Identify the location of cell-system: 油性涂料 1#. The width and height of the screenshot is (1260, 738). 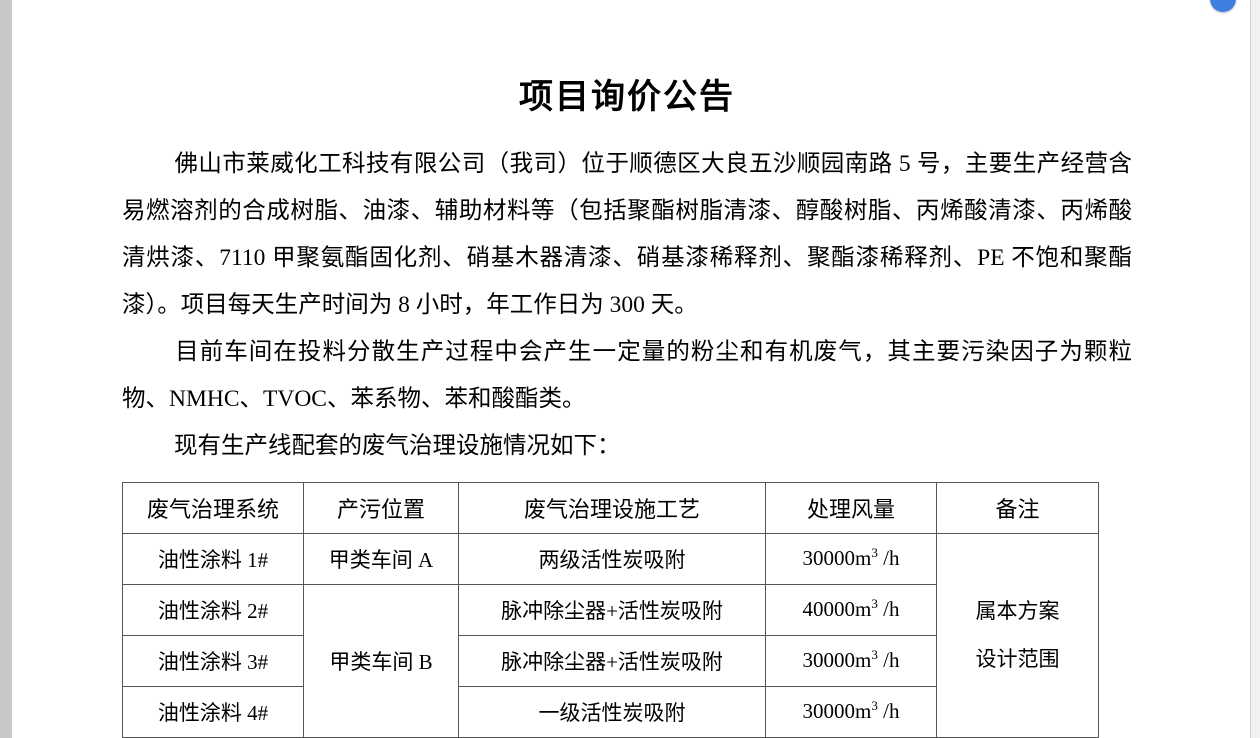
(213, 558).